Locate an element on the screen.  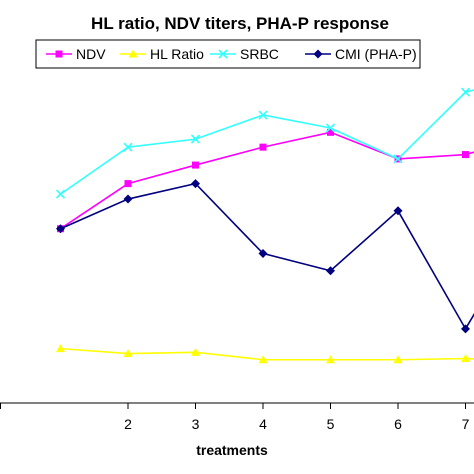
legend-item-srbc: SRBC is located at coordinates (244, 54).